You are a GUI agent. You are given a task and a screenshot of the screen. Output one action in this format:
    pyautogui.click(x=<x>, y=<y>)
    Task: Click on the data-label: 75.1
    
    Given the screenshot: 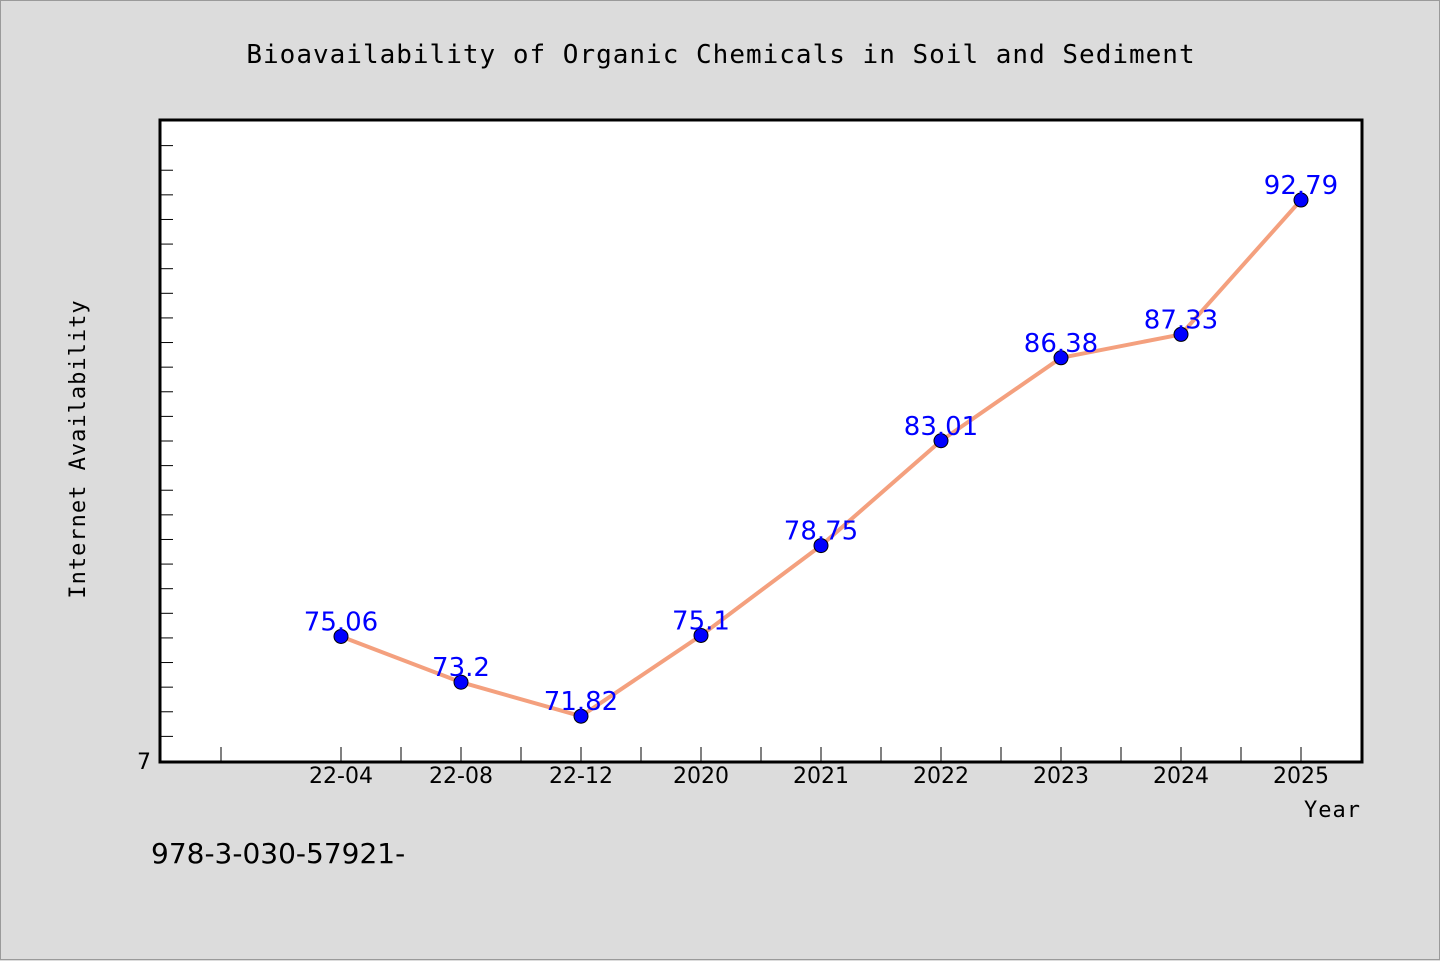 What is the action you would take?
    pyautogui.click(x=701, y=621)
    